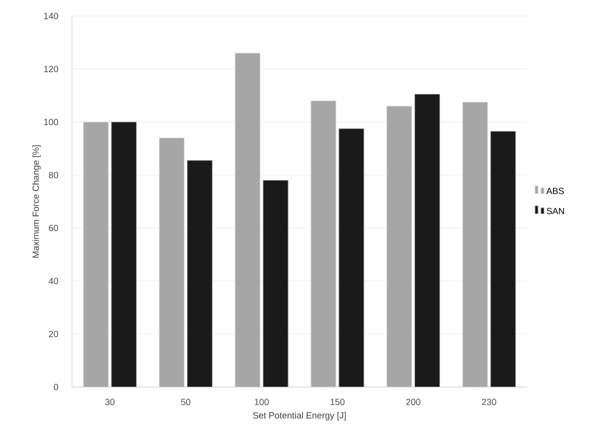 The height and width of the screenshot is (437, 593). Describe the element at coordinates (110, 402) in the screenshot. I see `x-tick-label: 30` at that location.